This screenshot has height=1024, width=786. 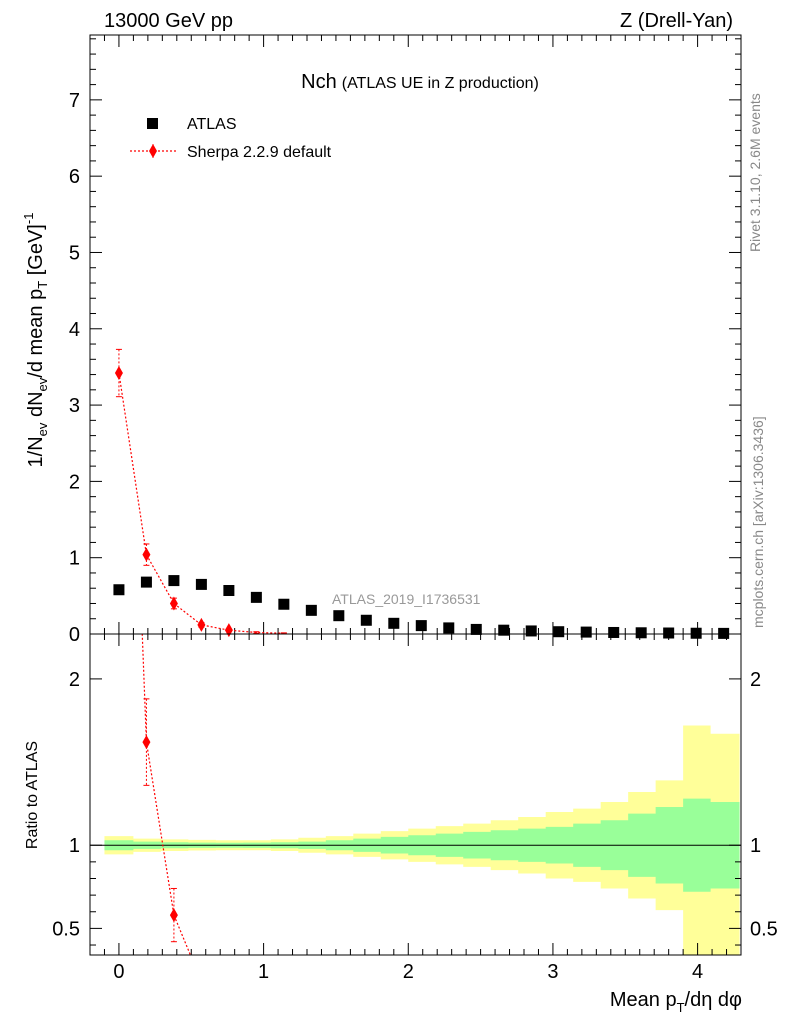 I want to click on x-tick-label: 2, so click(x=408, y=972).